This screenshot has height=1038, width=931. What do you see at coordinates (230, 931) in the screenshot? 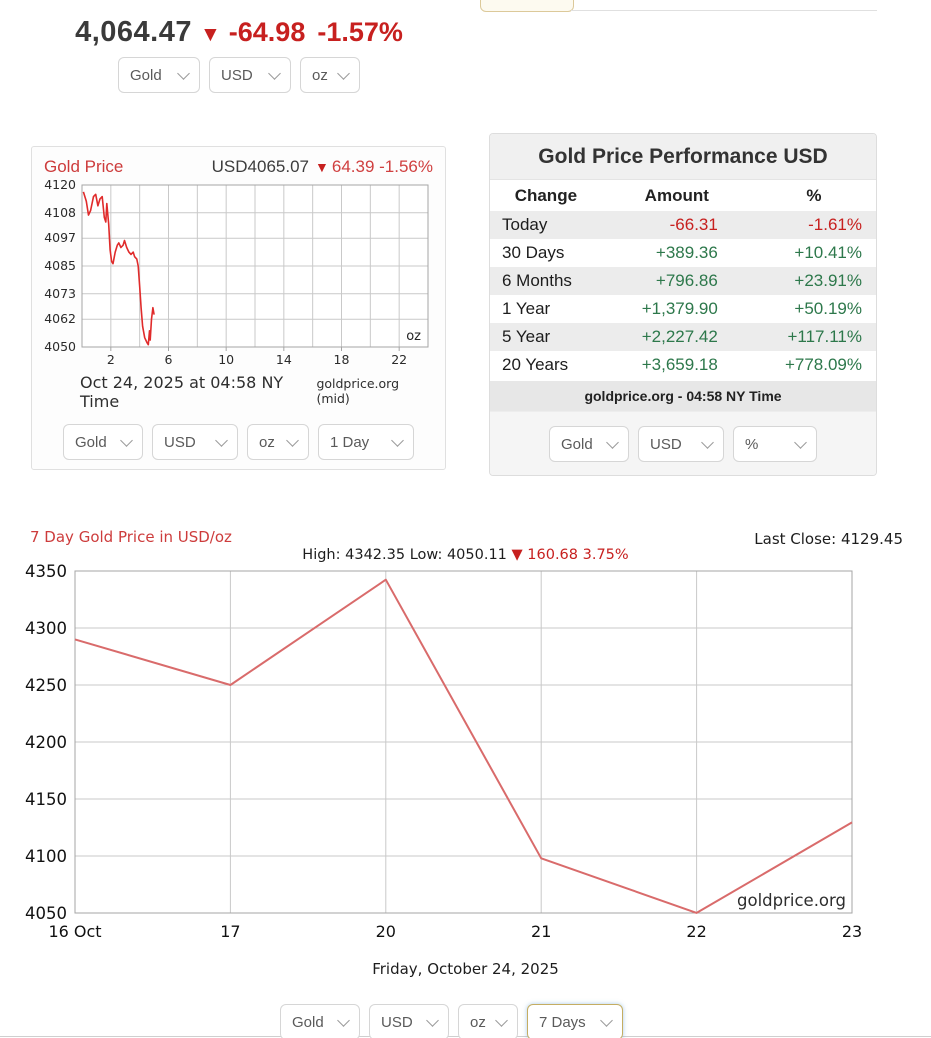
I see `svg-text: 17` at bounding box center [230, 931].